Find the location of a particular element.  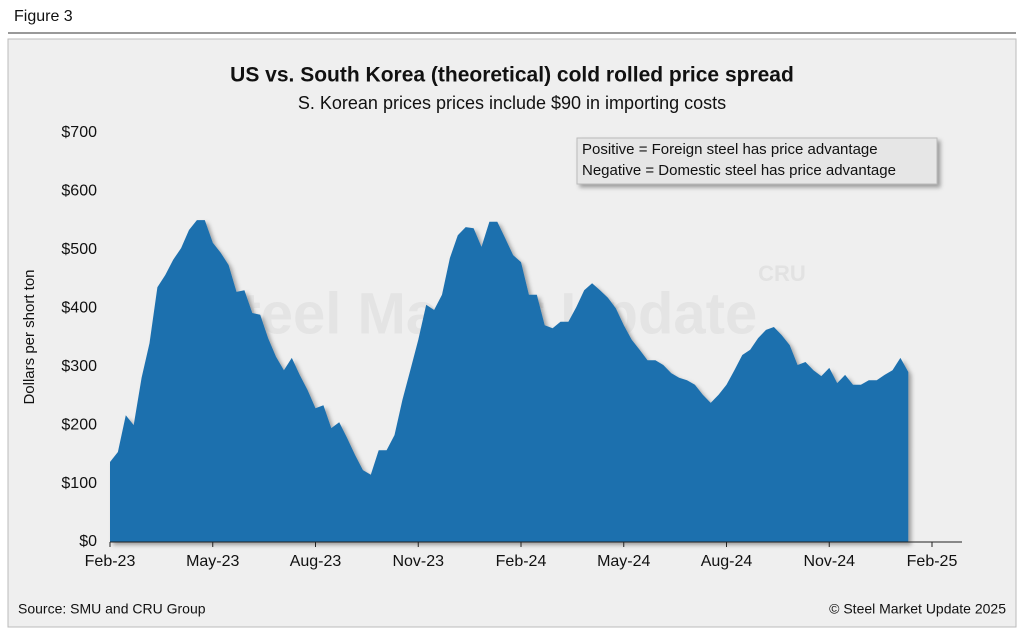

x-tick-label: Feb-23 is located at coordinates (110, 561).